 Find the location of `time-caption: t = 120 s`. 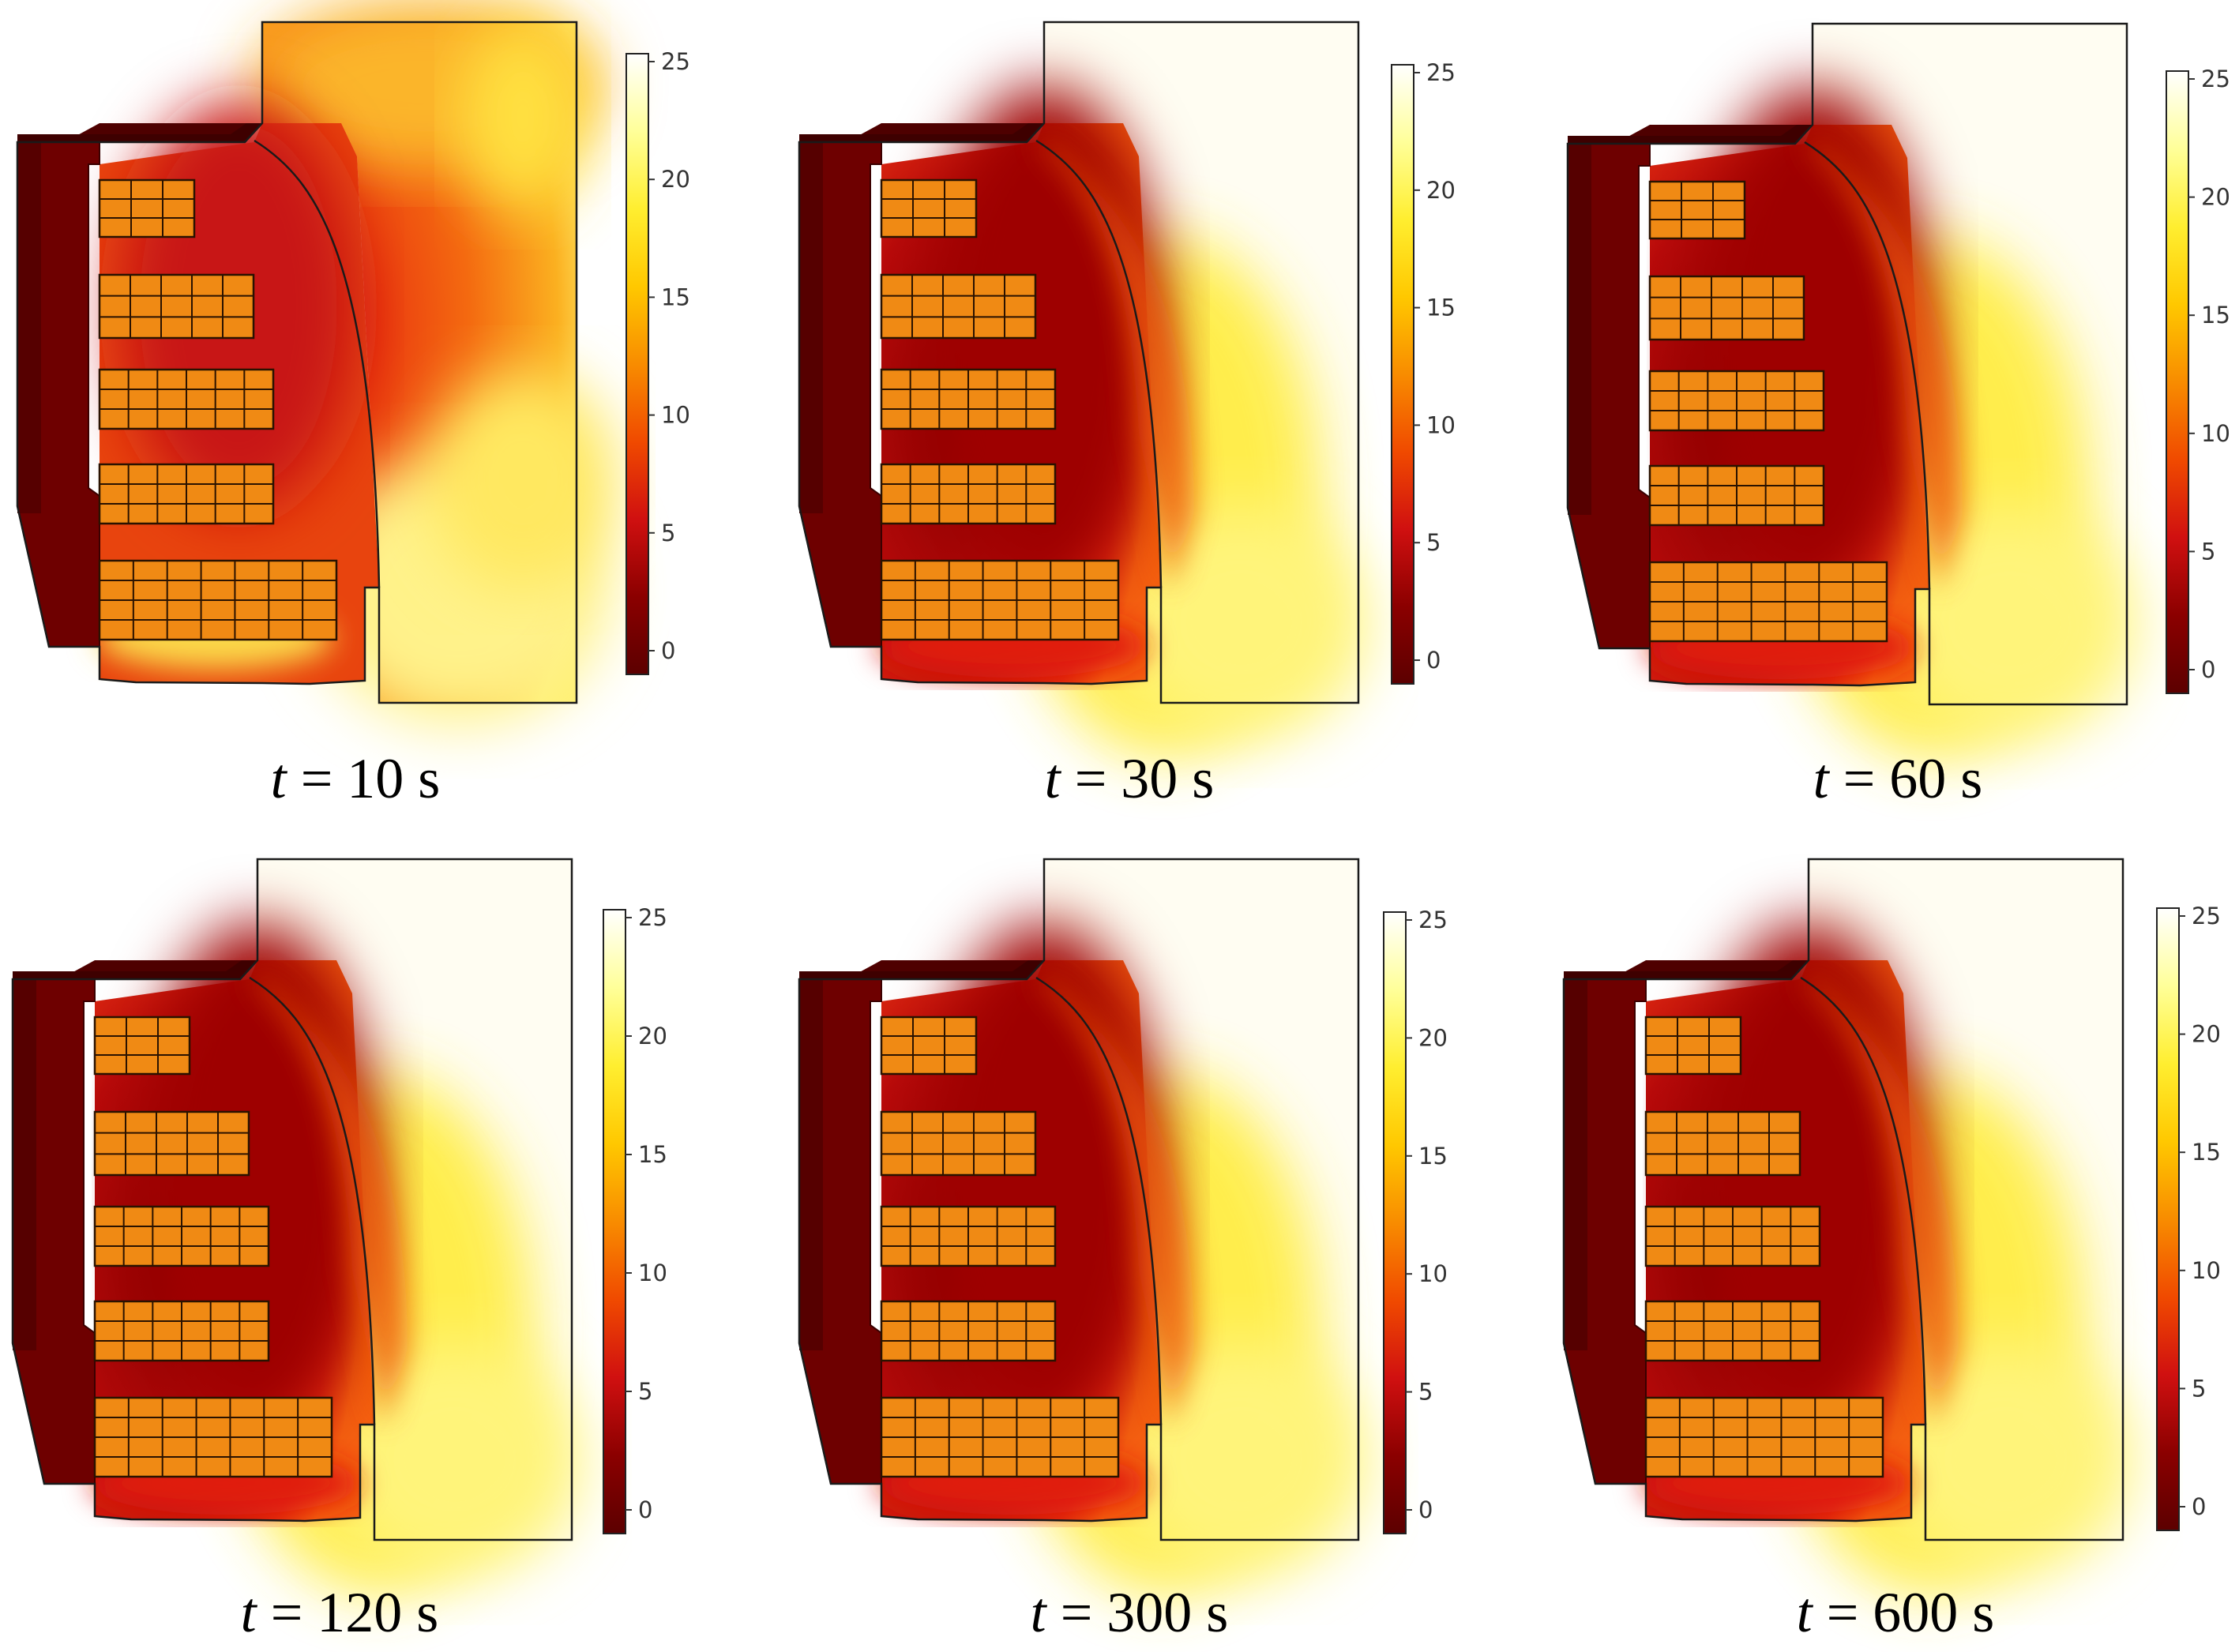

time-caption: t = 120 s is located at coordinates (340, 1612).